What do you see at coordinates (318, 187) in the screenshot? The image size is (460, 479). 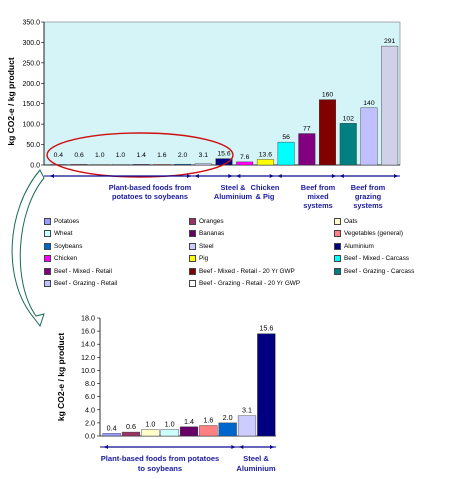 I see `group-label: Beef from` at bounding box center [318, 187].